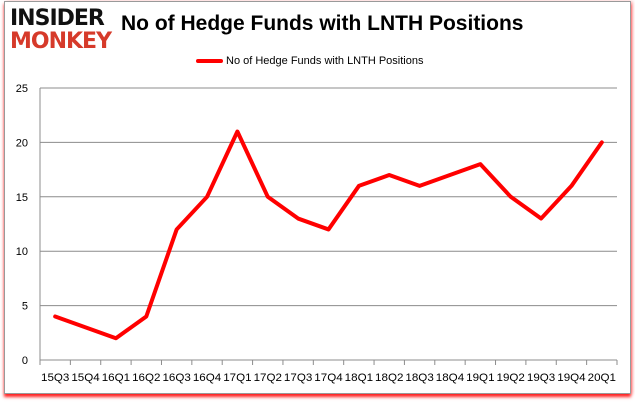 This screenshot has height=405, width=635. I want to click on x-tick-label: 16Q4, so click(207, 378).